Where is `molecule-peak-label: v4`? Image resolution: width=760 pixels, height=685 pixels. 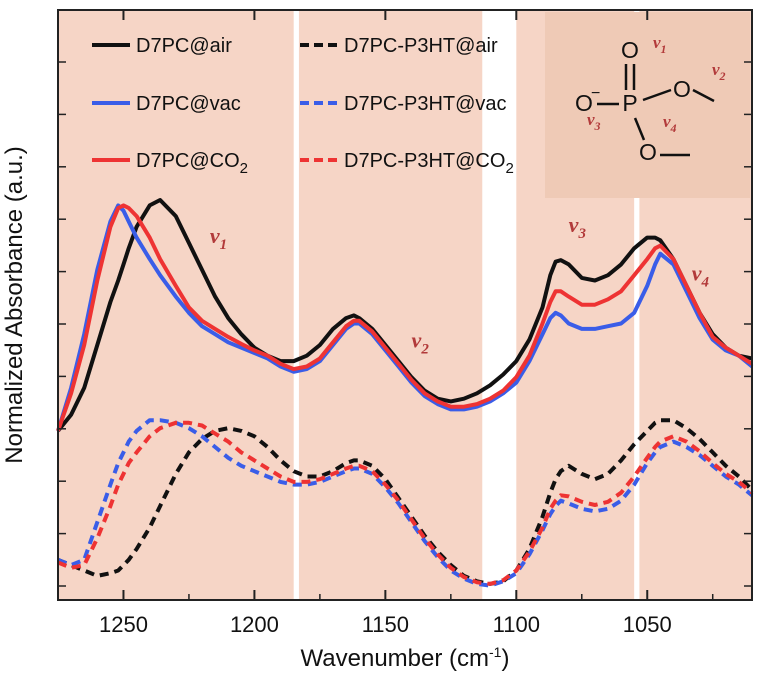
molecule-peak-label: v4 is located at coordinates (670, 123).